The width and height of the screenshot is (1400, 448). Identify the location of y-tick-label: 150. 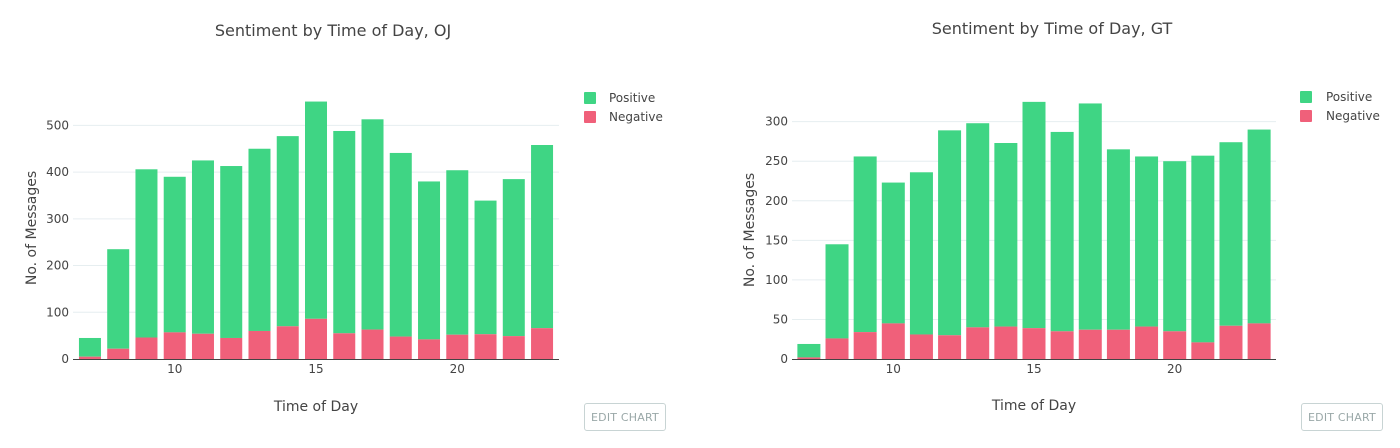
(776, 240).